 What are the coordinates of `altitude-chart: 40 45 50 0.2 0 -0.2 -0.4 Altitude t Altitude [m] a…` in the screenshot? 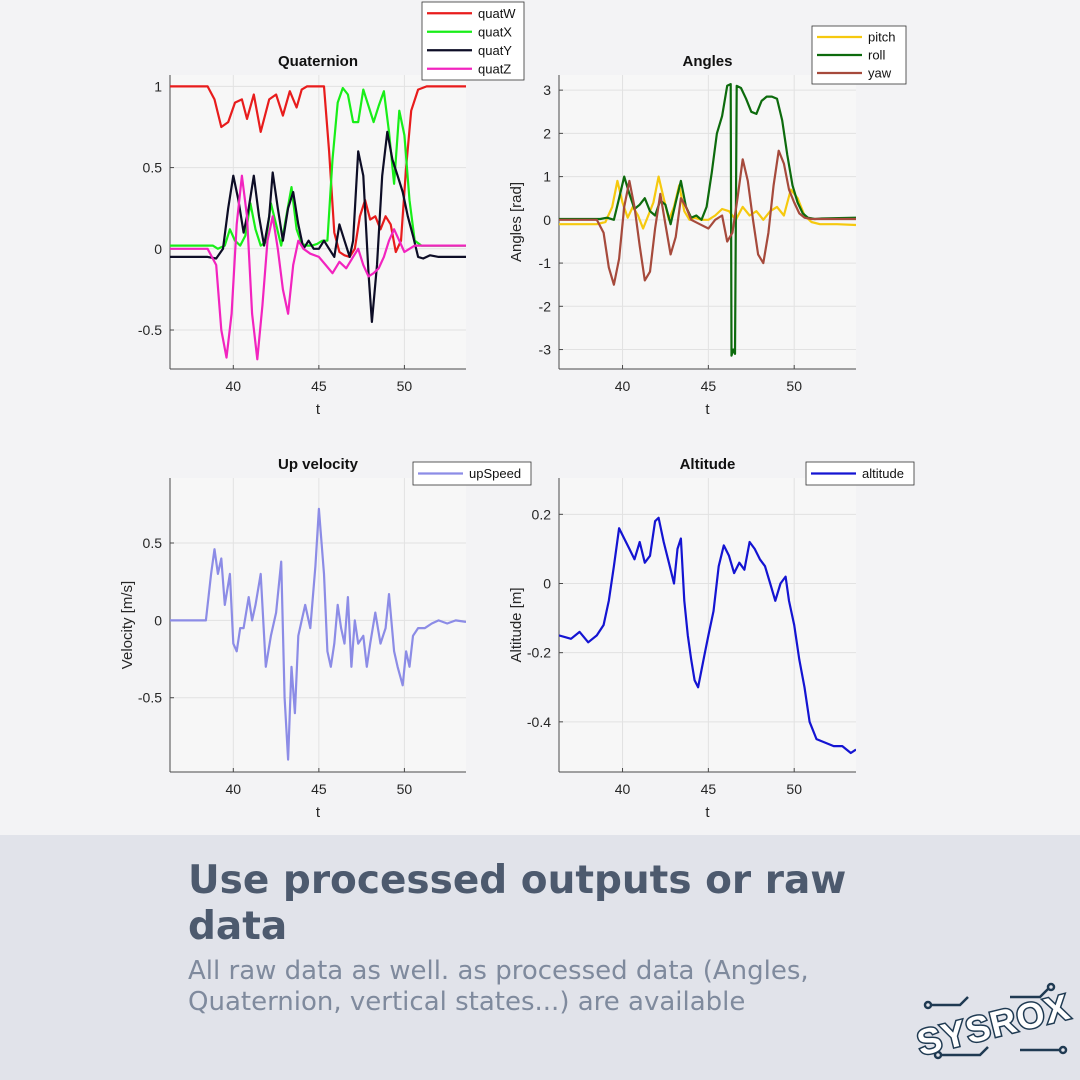 It's located at (711, 638).